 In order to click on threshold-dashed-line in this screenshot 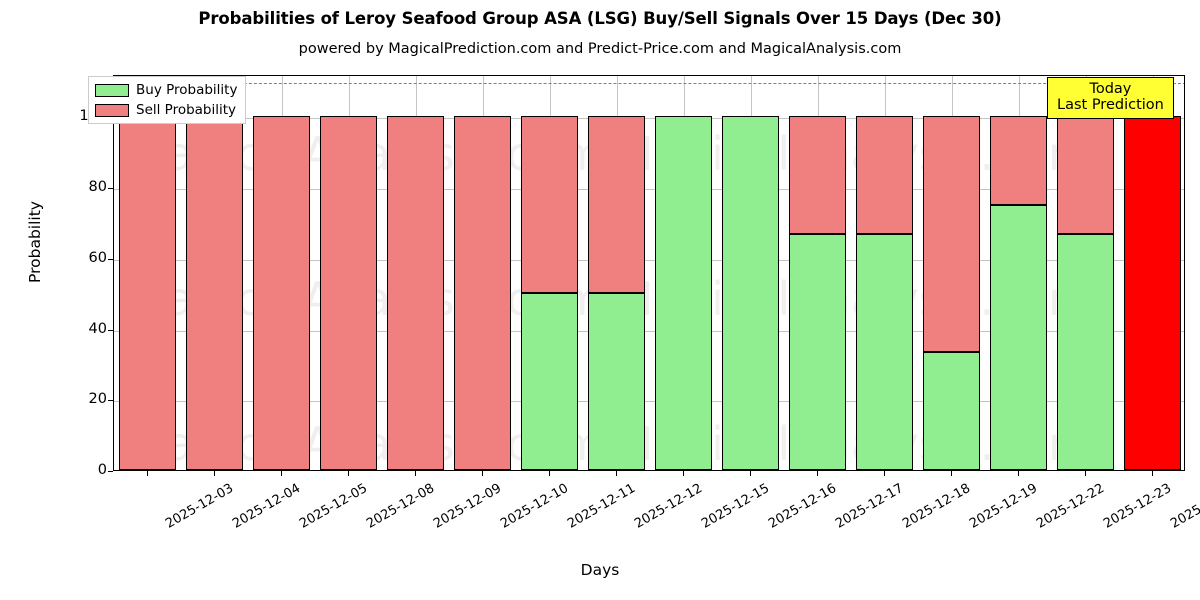, I will do `click(649, 84)`.